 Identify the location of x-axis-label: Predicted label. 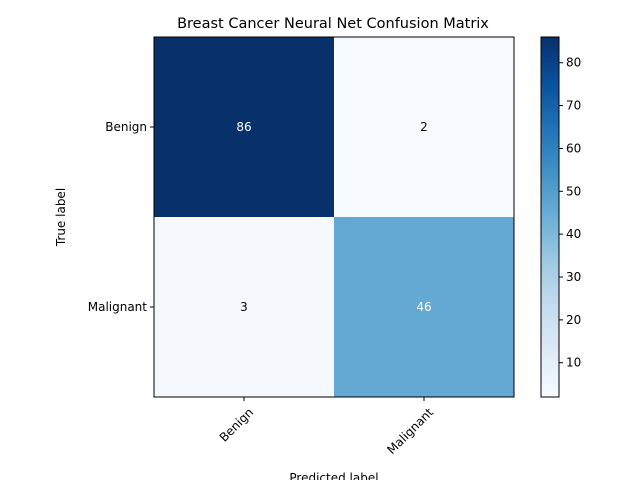
(333, 475).